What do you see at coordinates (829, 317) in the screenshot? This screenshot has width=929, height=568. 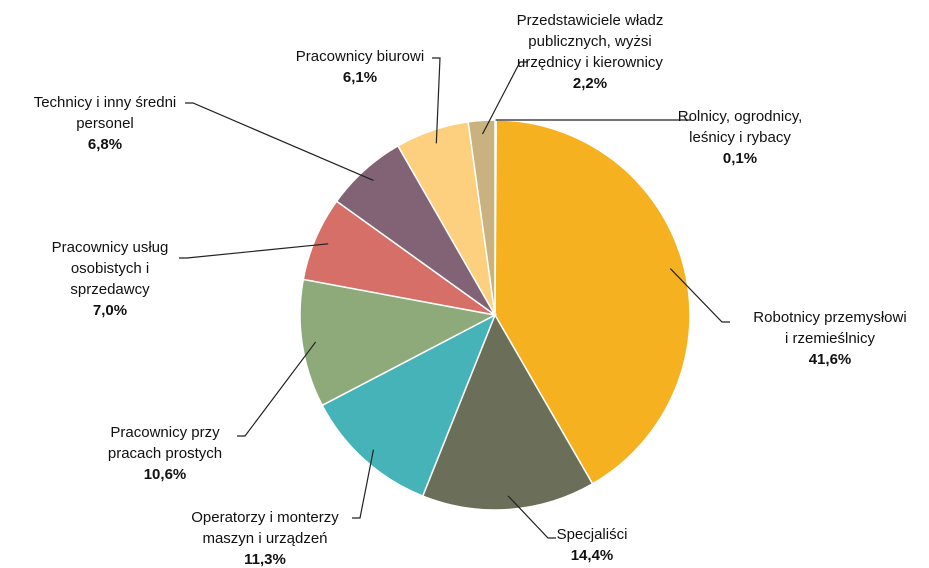 I see `slice-label: Robotnicy przemysłowi` at bounding box center [829, 317].